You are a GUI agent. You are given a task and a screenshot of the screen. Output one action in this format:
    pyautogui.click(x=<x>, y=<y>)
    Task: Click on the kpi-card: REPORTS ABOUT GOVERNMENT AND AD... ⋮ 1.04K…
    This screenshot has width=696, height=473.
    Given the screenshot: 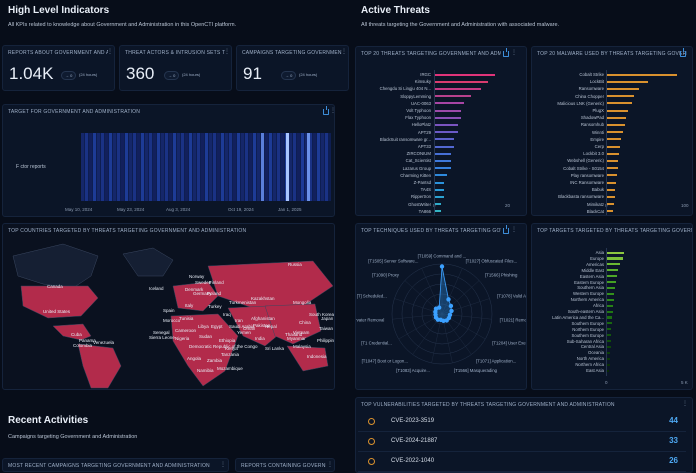 What is the action you would take?
    pyautogui.click(x=58, y=68)
    